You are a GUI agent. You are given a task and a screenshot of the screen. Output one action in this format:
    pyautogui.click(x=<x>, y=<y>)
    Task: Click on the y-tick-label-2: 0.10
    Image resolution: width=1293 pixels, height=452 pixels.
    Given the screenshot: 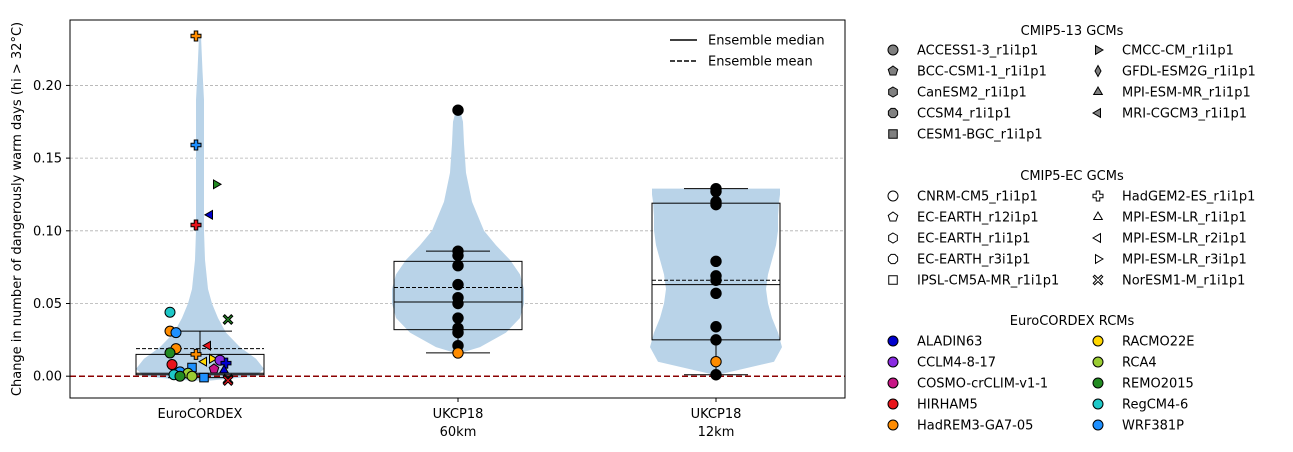 What is the action you would take?
    pyautogui.click(x=47, y=231)
    